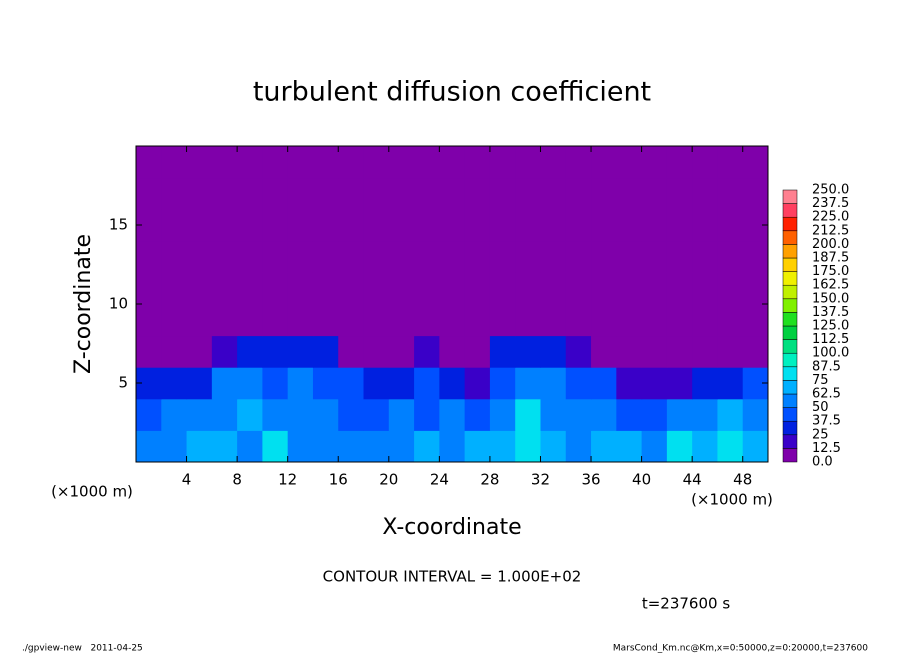  I want to click on y-axis-label: Z-coordinate, so click(83, 304).